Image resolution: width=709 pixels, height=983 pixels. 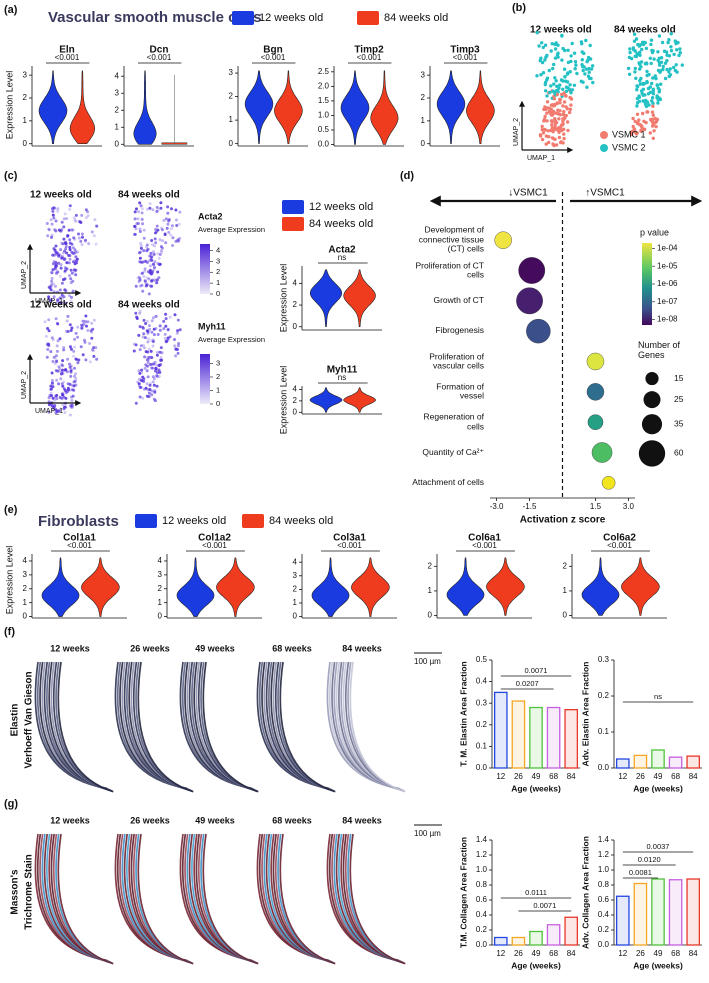 What do you see at coordinates (484, 538) in the screenshot?
I see `gene-title: Col6a1` at bounding box center [484, 538].